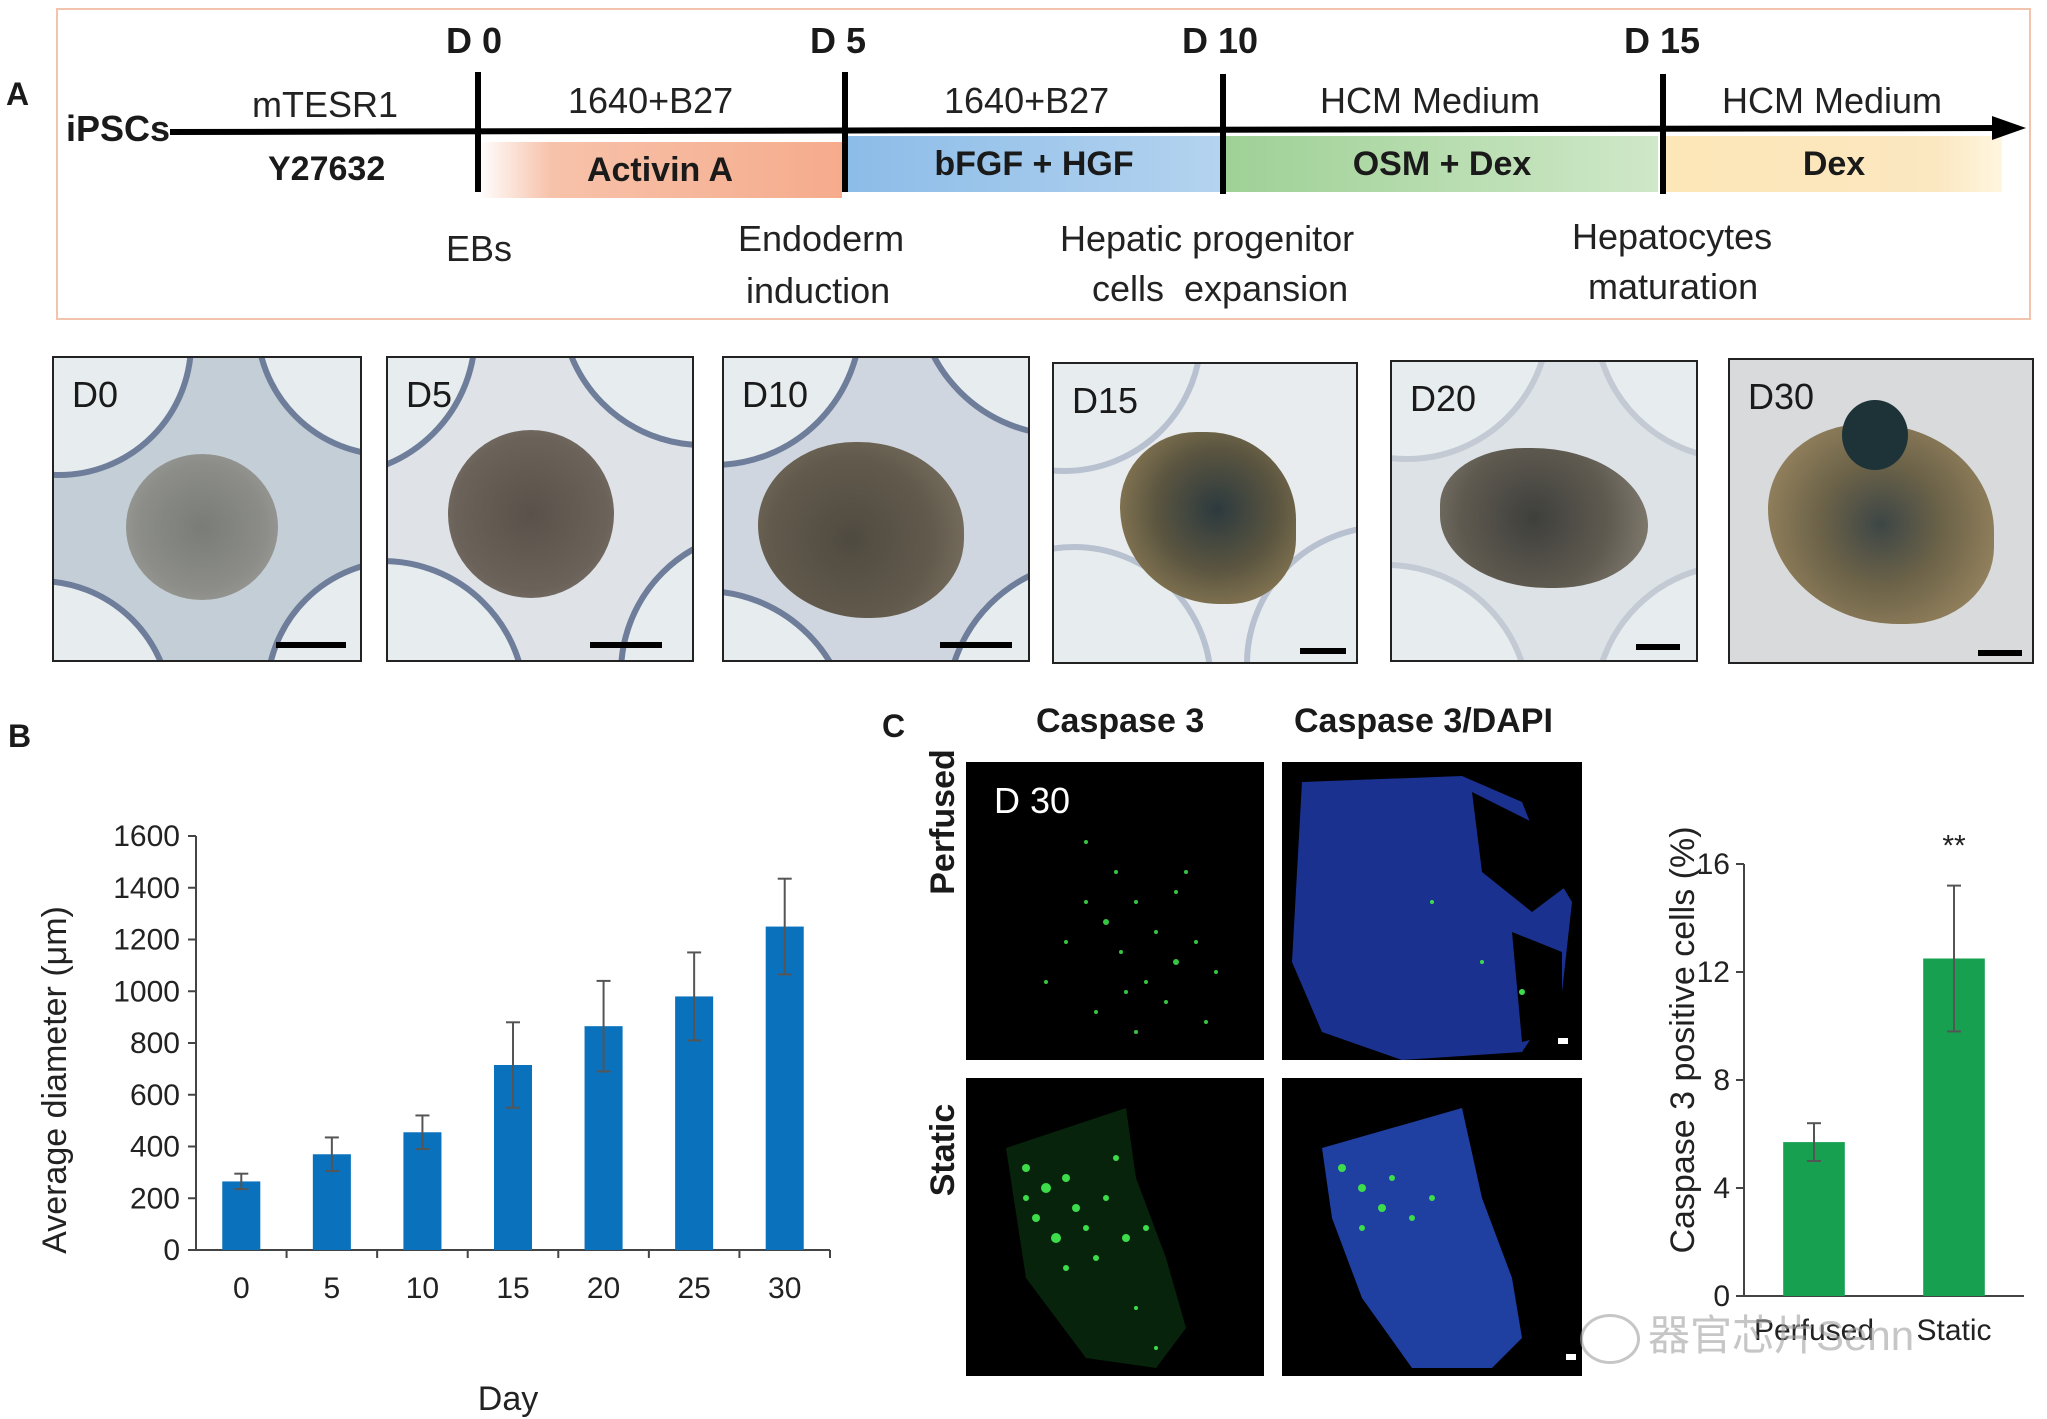  Describe the element at coordinates (1663, 134) in the screenshot. I see `tick-d15` at that location.